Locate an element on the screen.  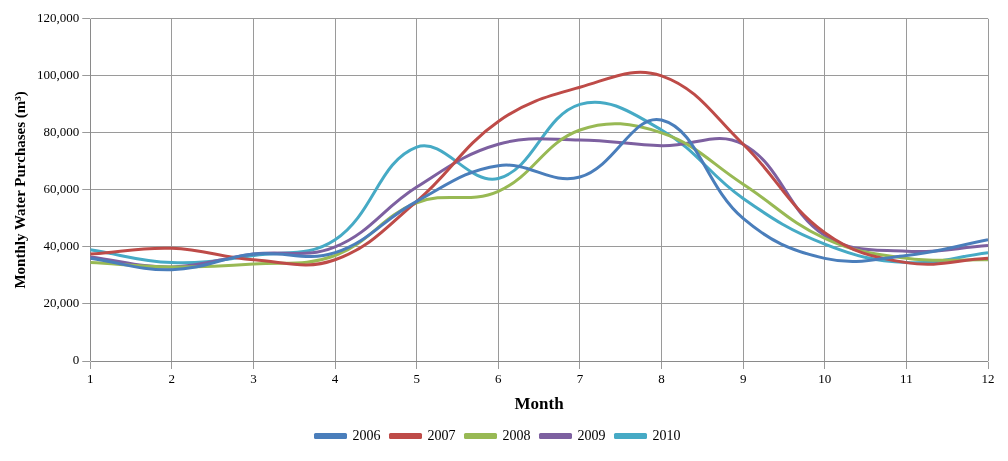
y-tick-label: 20,000 is located at coordinates (61, 303).